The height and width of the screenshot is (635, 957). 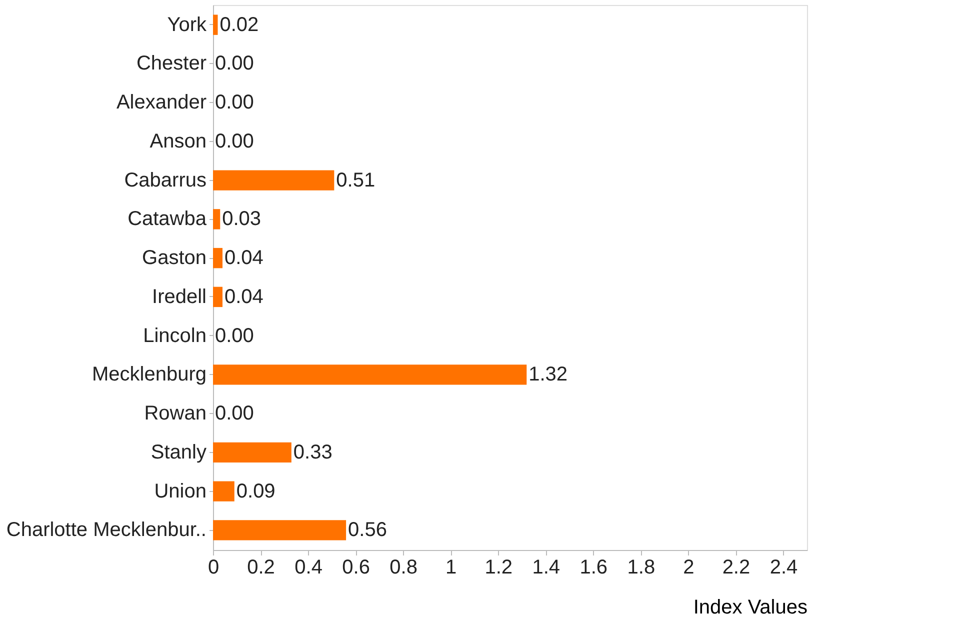 What do you see at coordinates (498, 567) in the screenshot?
I see `x-tick-label: 1.2` at bounding box center [498, 567].